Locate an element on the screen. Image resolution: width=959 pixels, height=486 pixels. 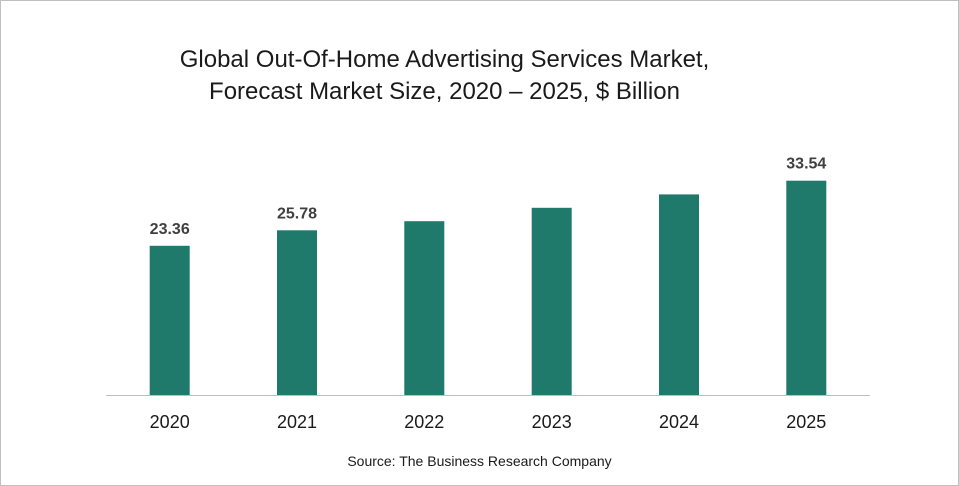
chart-source: Source: The Business Research Company is located at coordinates (479, 461).